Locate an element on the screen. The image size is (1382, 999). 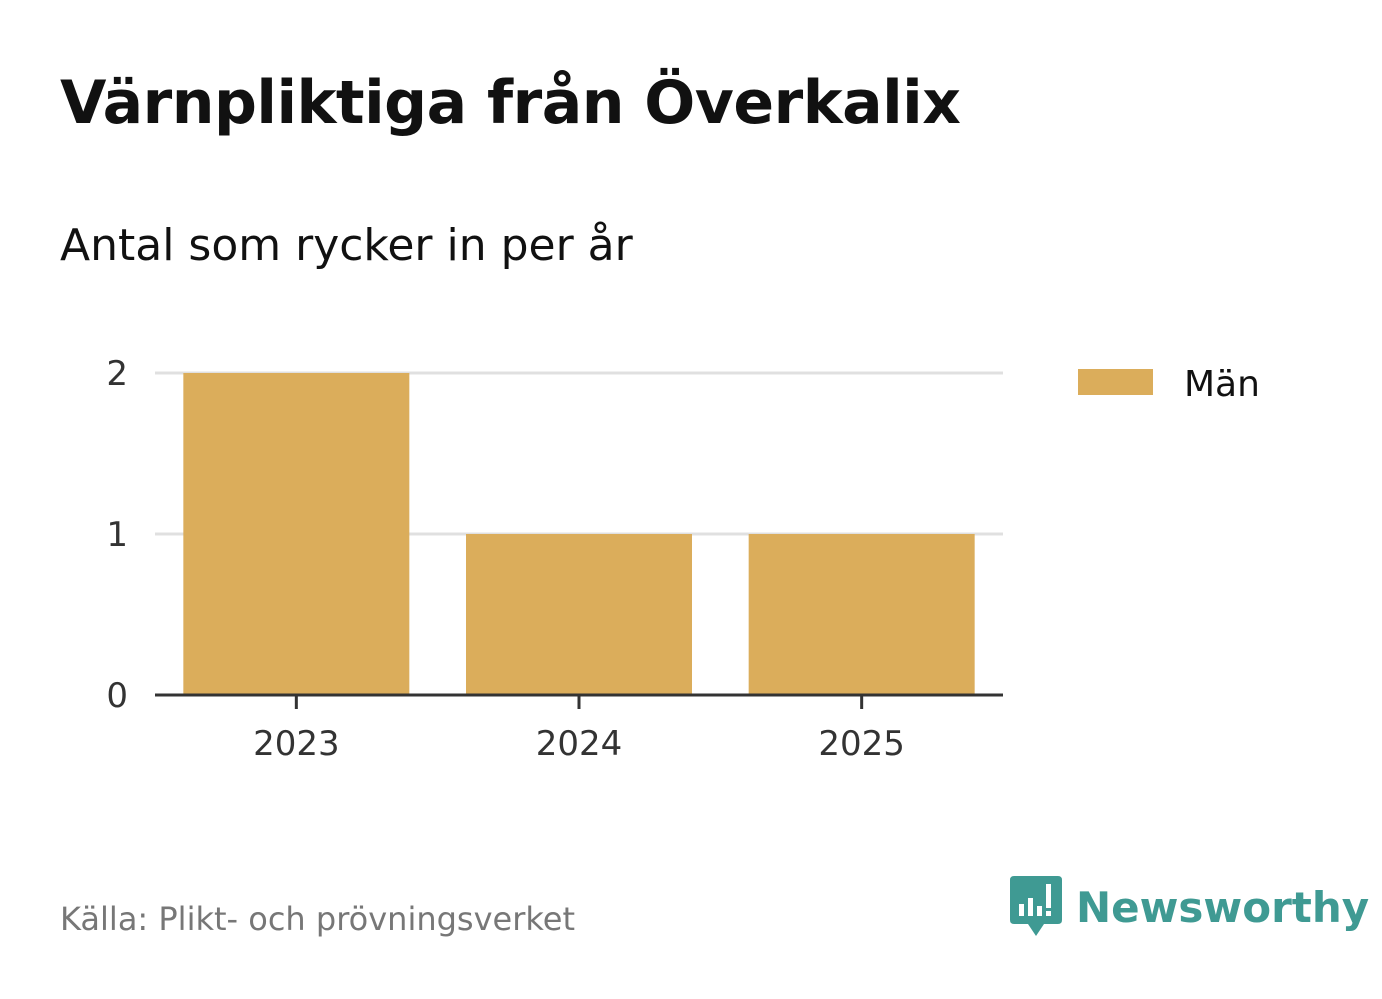
legend: Män is located at coordinates (1169, 384).